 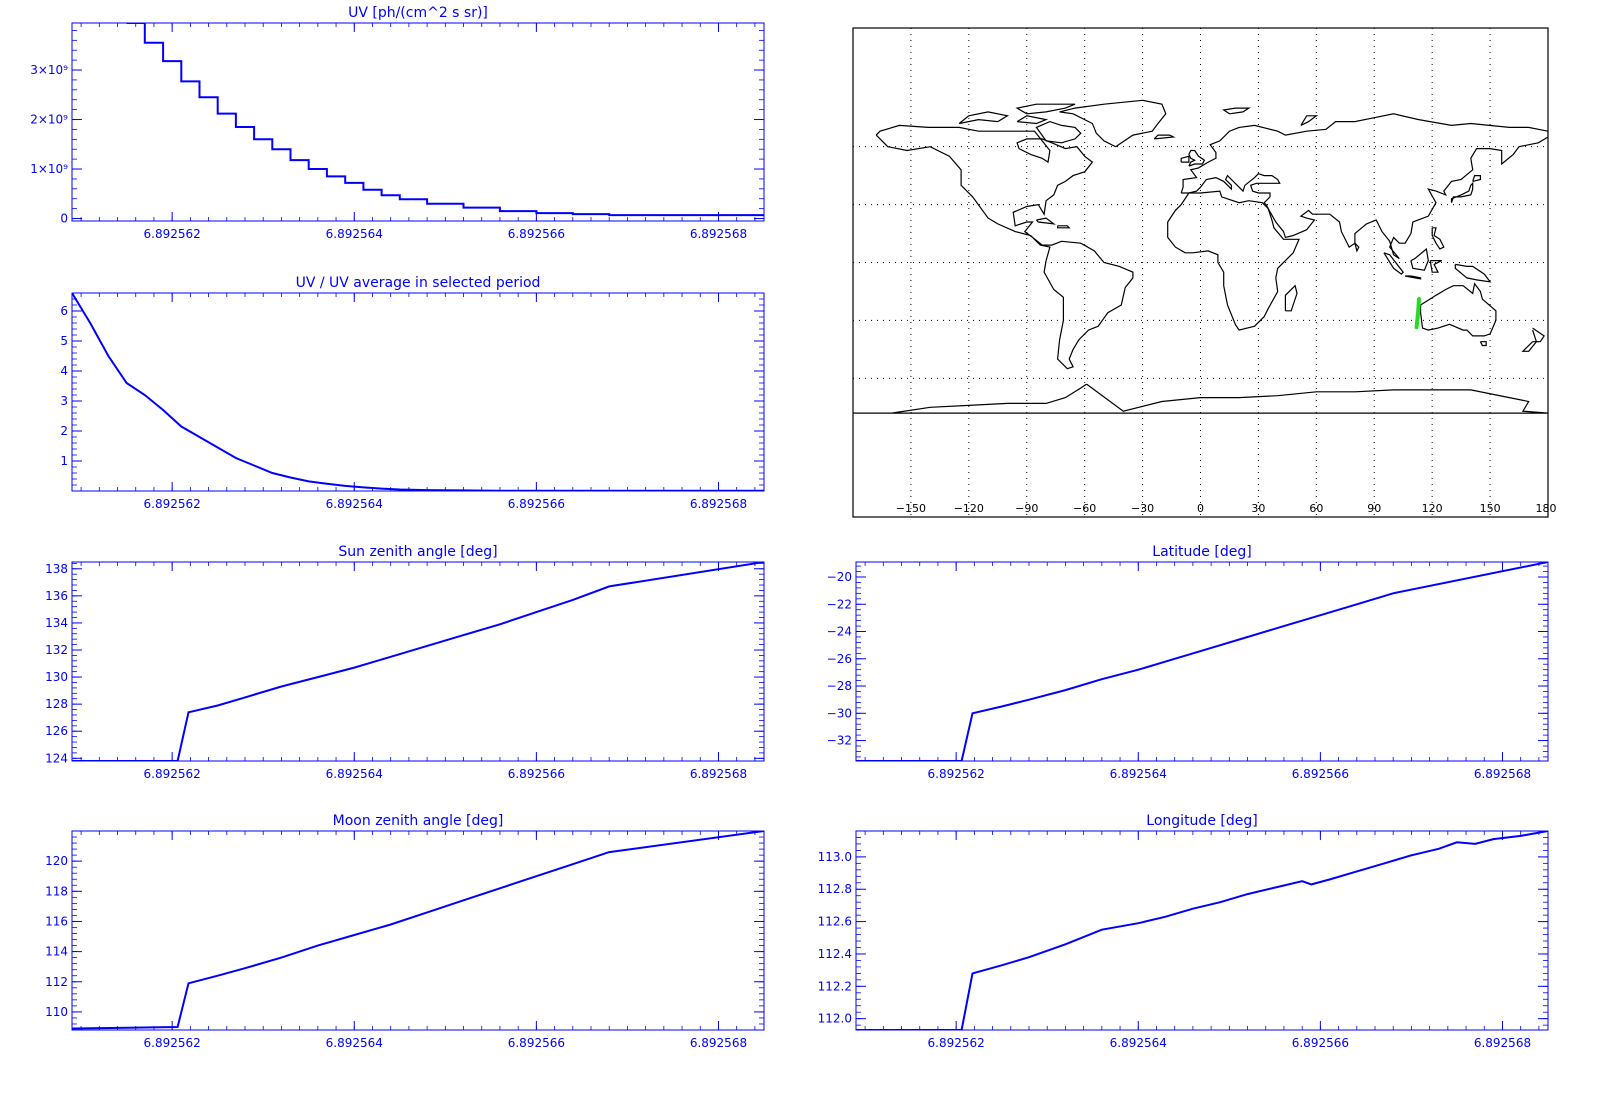 I want to click on map-lon-label: 120, so click(x=1432, y=508).